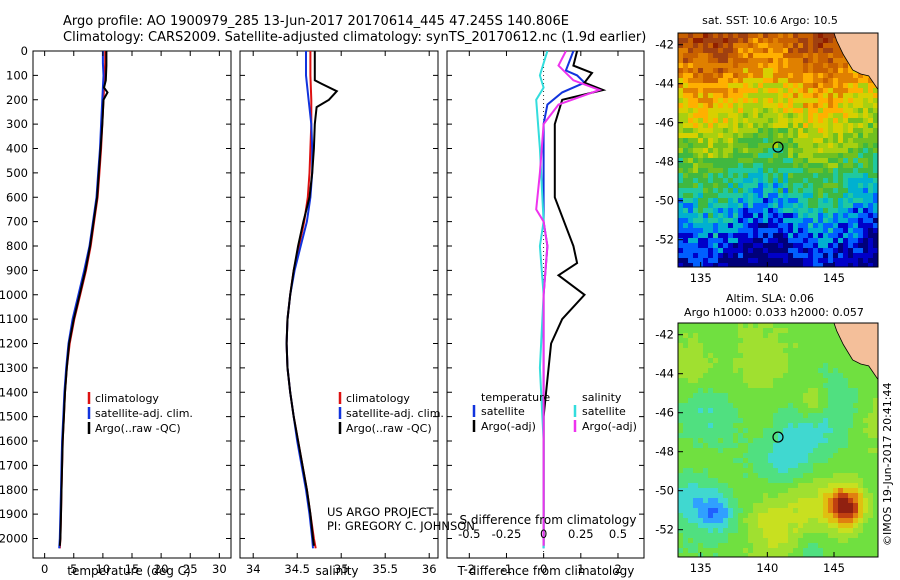  I want to click on y-tick-label: 600, so click(17, 197).